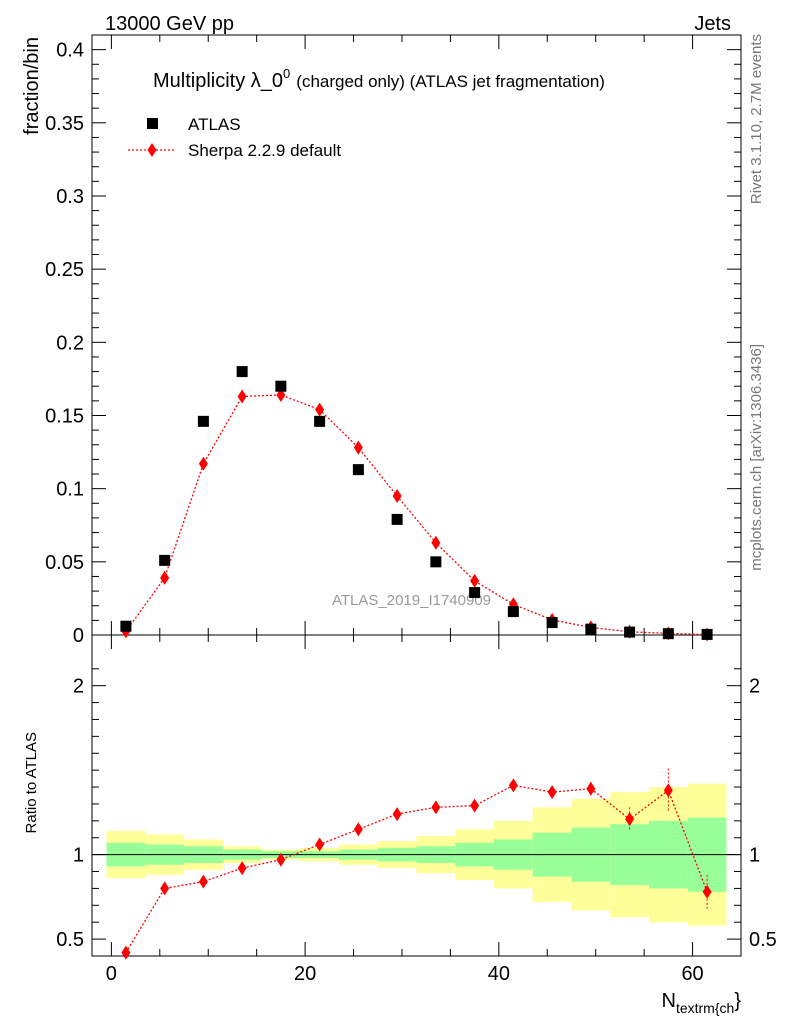 Image resolution: width=786 pixels, height=1029 pixels. Describe the element at coordinates (669, 1001) in the screenshot. I see `x-axis-label-main: N` at that location.